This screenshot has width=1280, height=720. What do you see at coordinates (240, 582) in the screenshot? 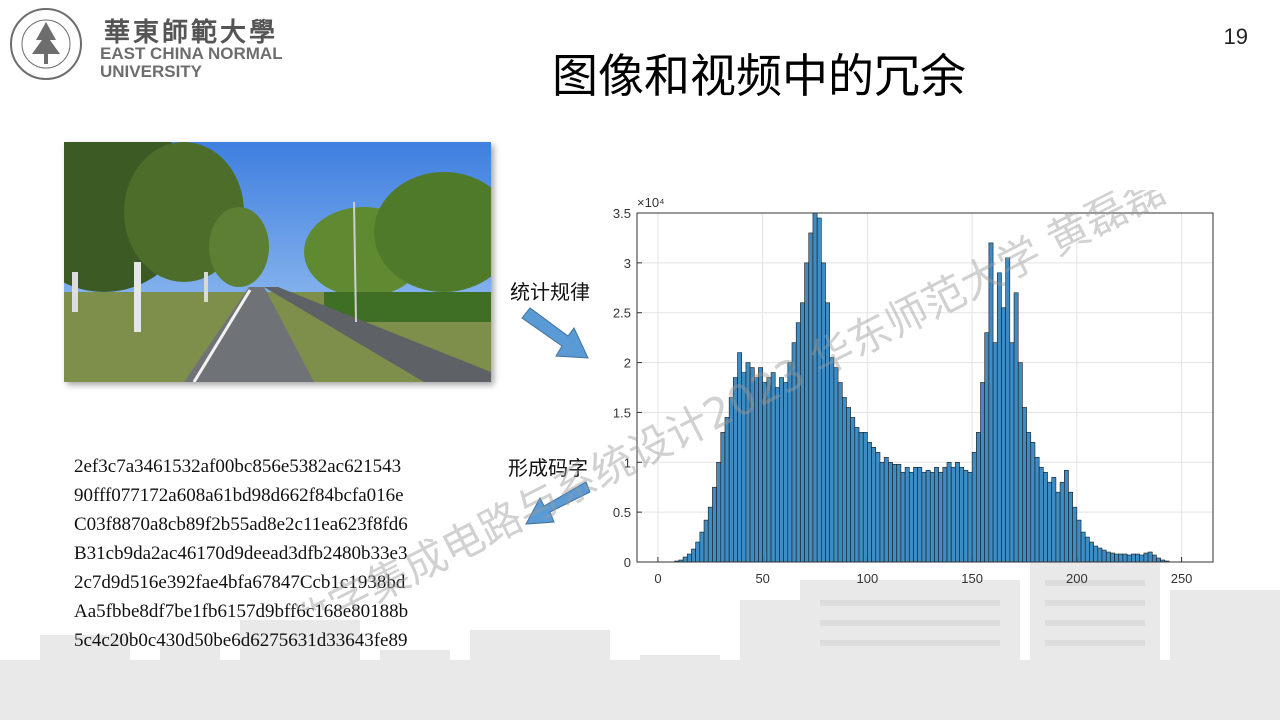
I see `codeword-line: 2c7d9d516e392fae4bfa67847Ccb1c1938bd` at bounding box center [240, 582].